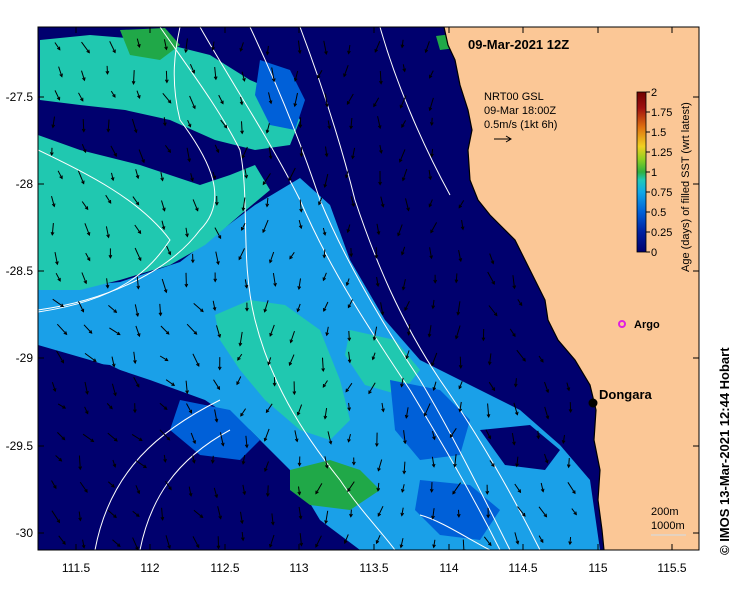 This screenshot has width=739, height=592. I want to click on y-tick-label: -27.5, so click(20, 97).